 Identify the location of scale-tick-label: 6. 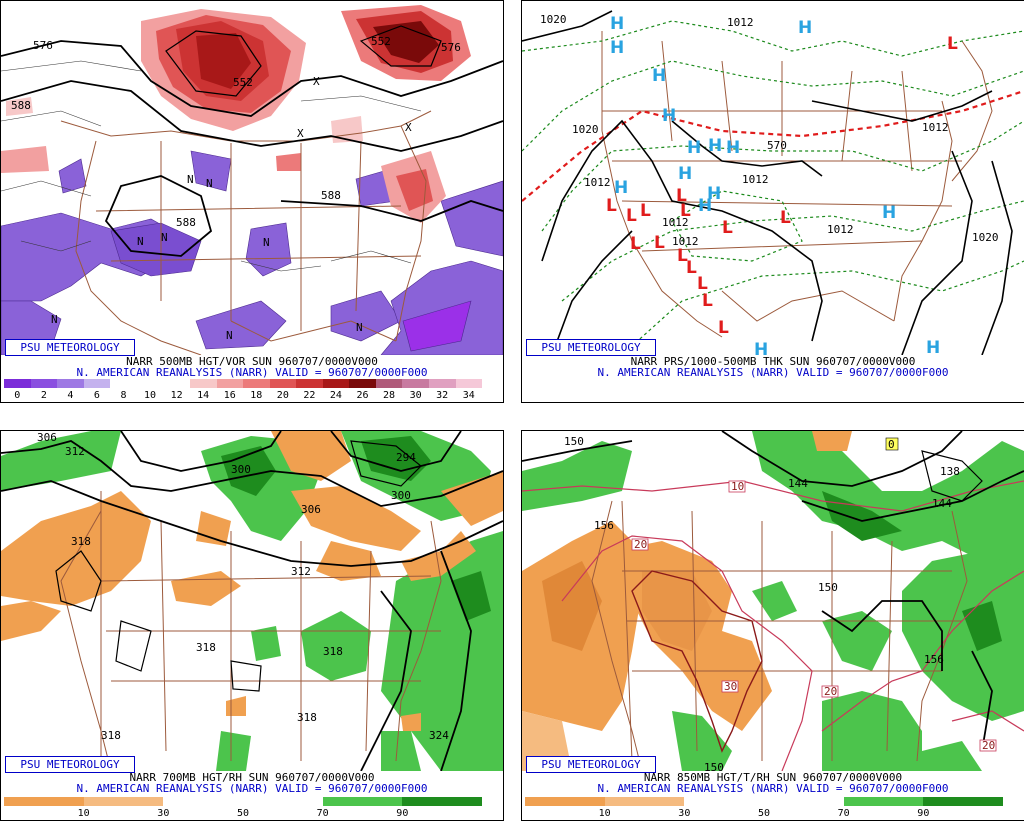
(96, 395).